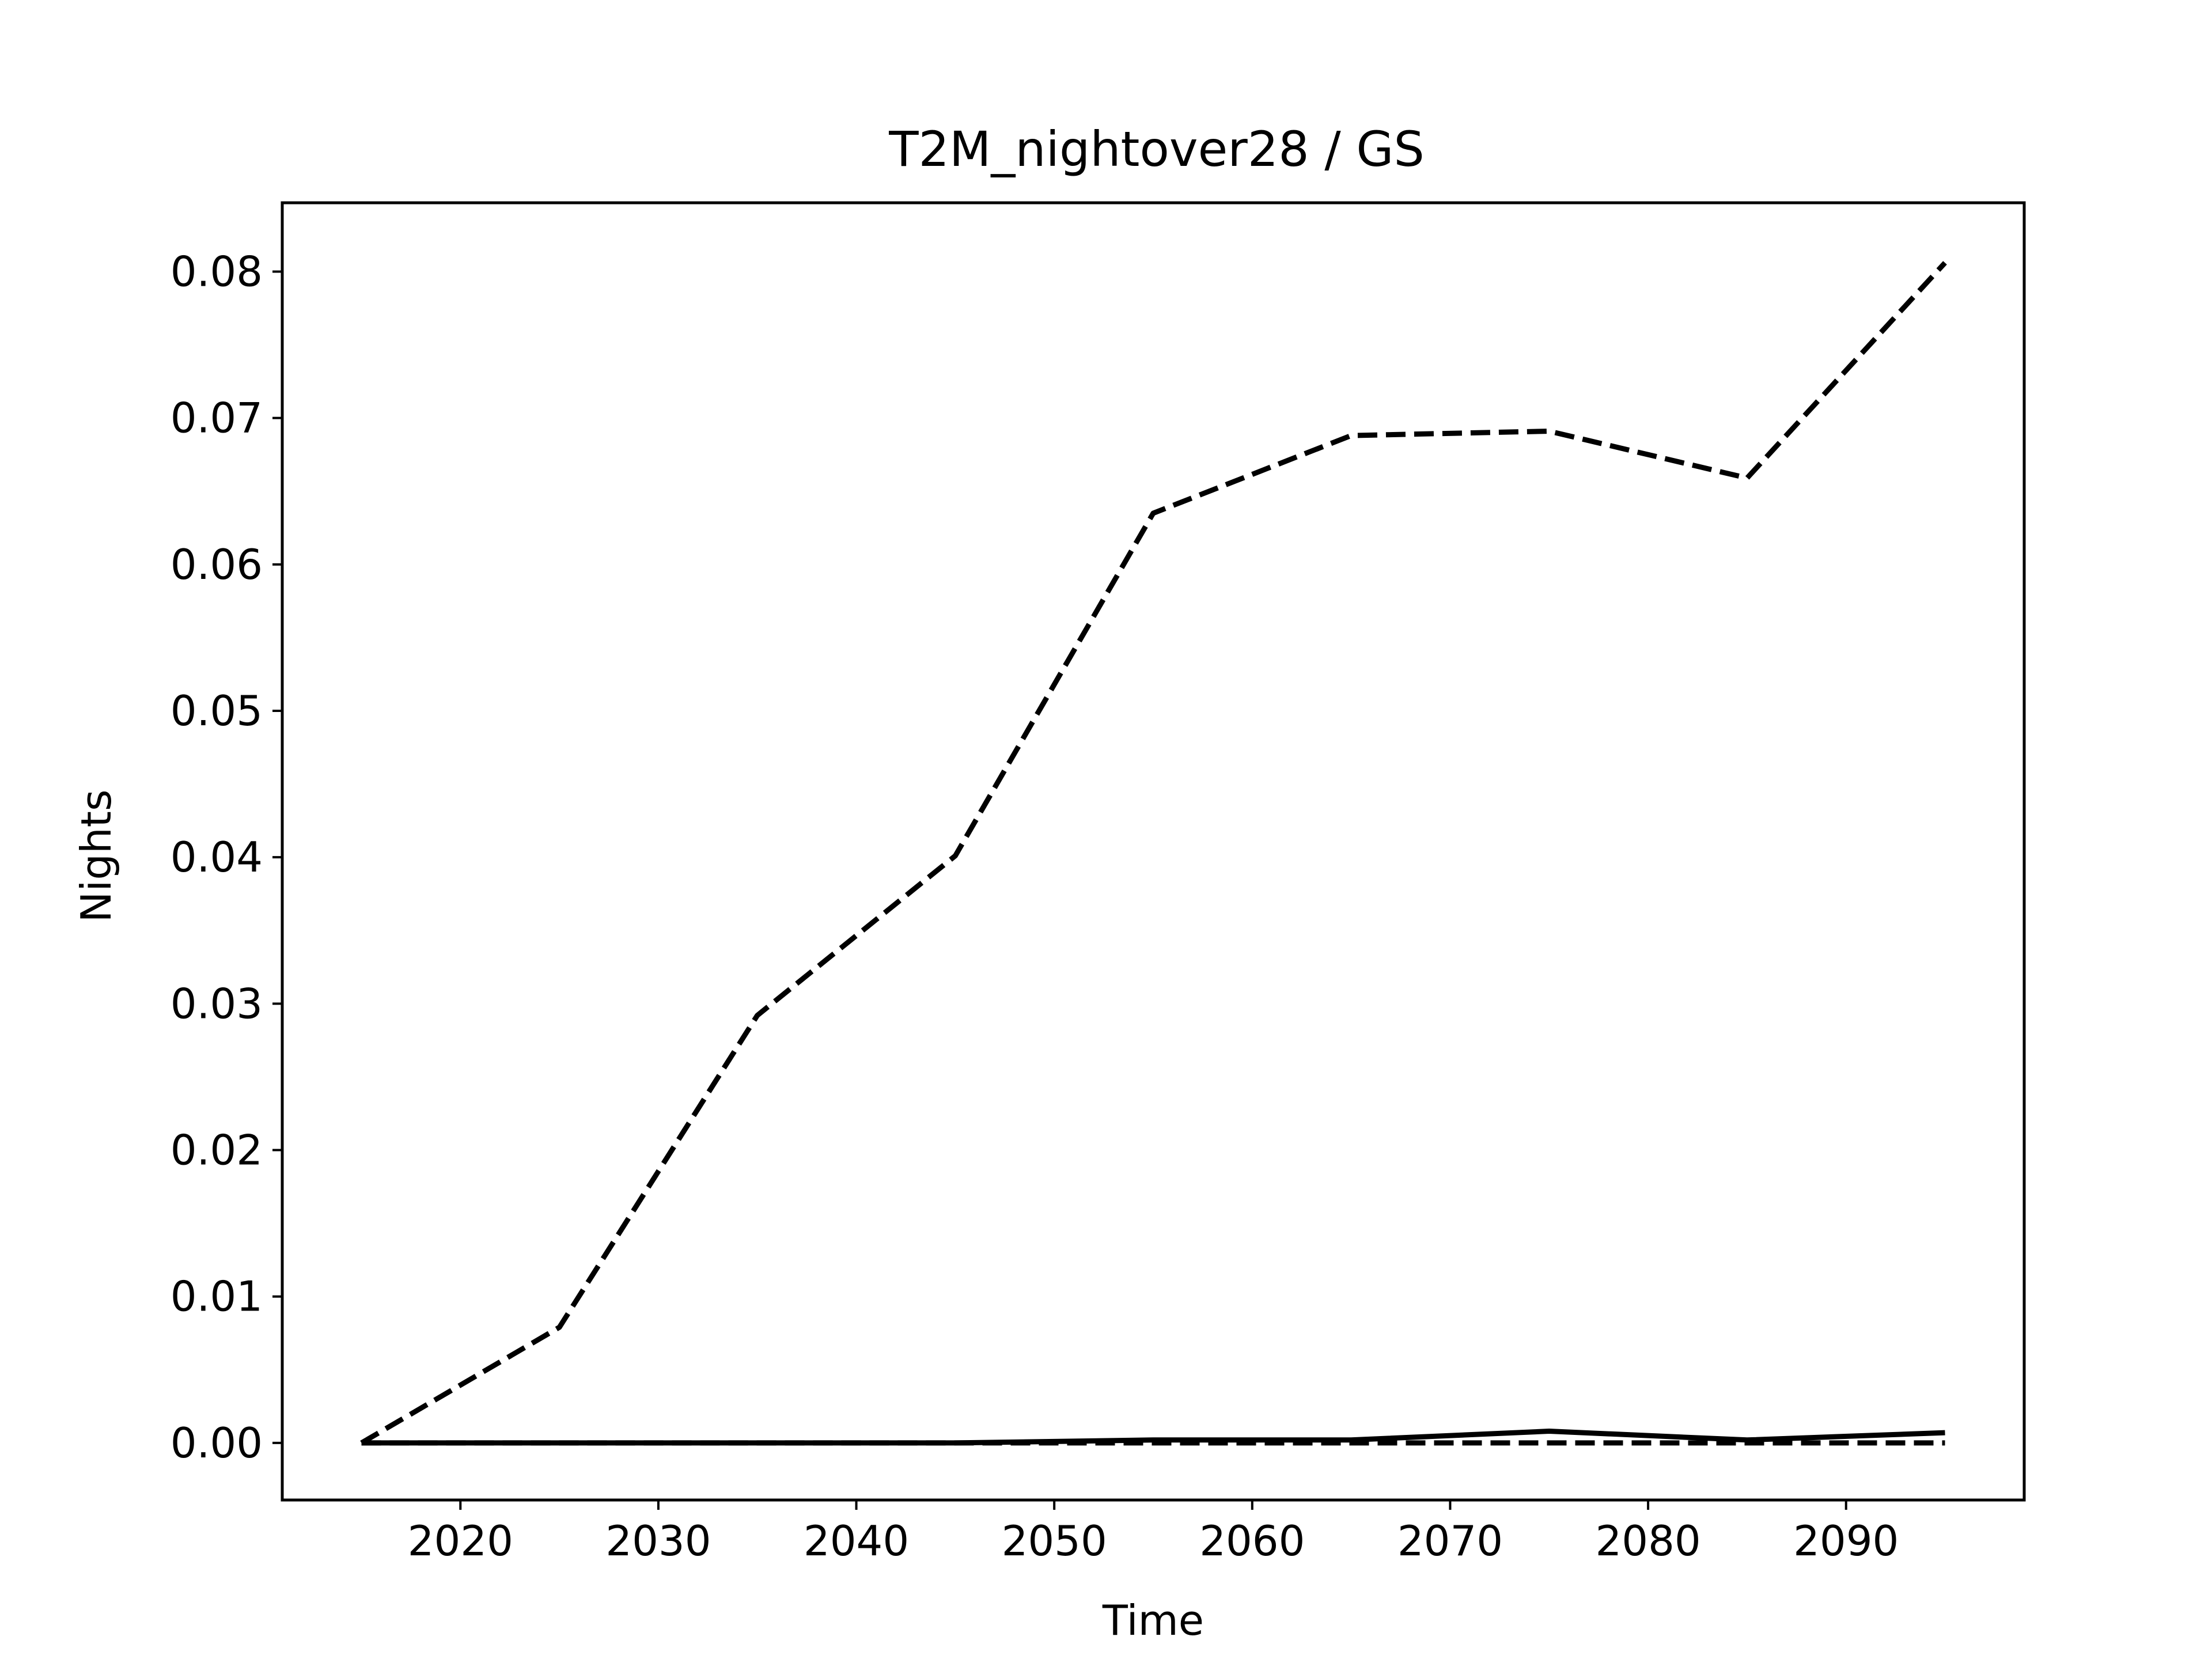 The width and height of the screenshot is (2212, 1659). Describe the element at coordinates (217, 711) in the screenshot. I see `y-tick-label: 0.05` at that location.